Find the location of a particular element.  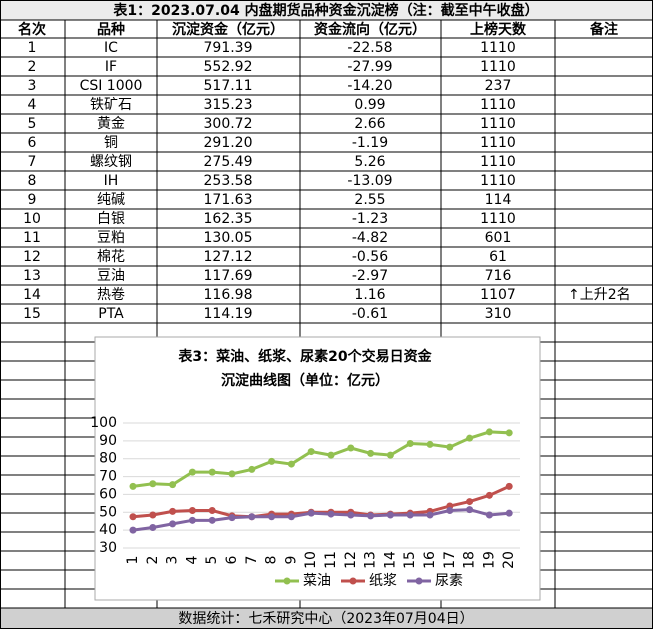

x-tick-label: 8 is located at coordinates (272, 560).